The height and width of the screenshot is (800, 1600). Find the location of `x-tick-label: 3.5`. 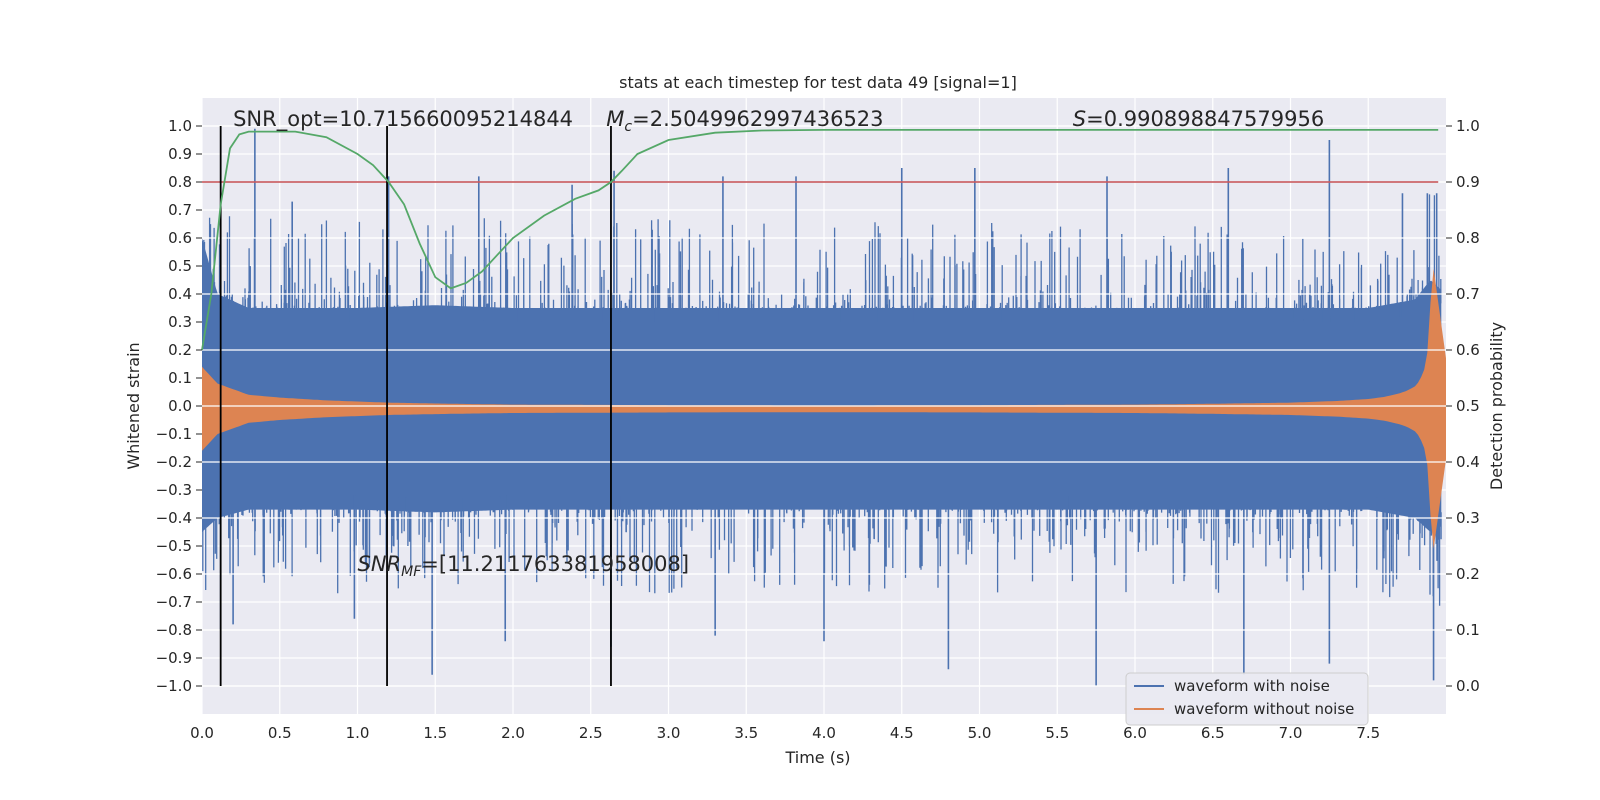

x-tick-label: 3.5 is located at coordinates (746, 733).